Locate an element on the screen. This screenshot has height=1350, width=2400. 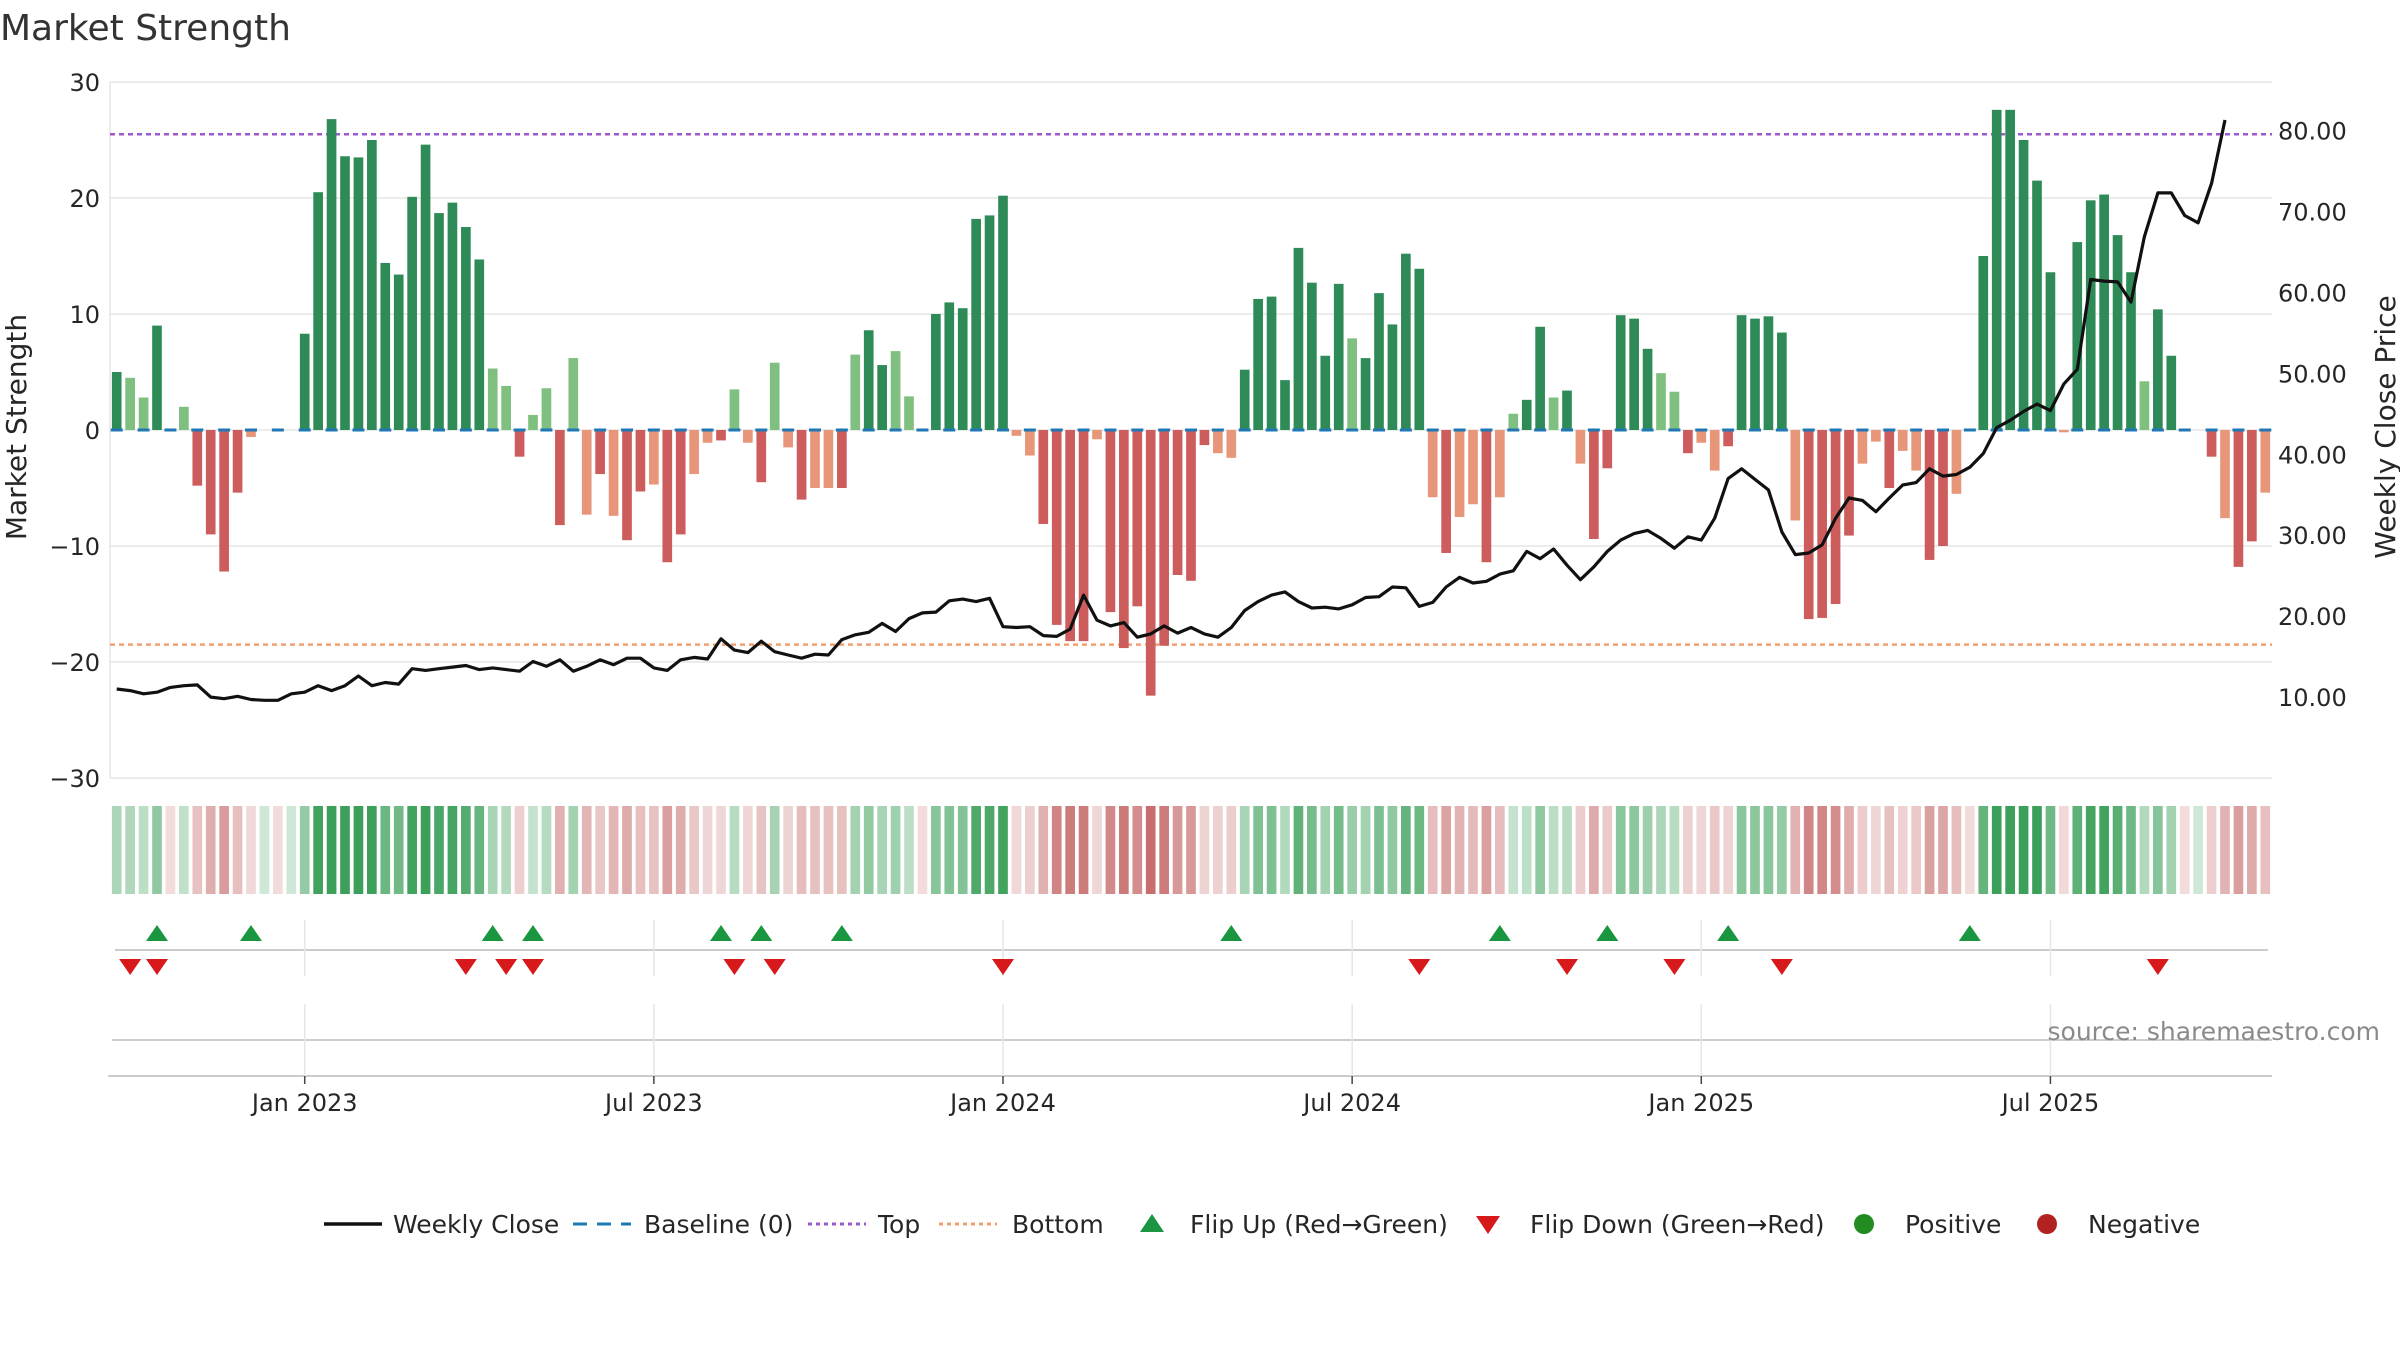
y2-tick-label: 70.00 is located at coordinates (2312, 212).